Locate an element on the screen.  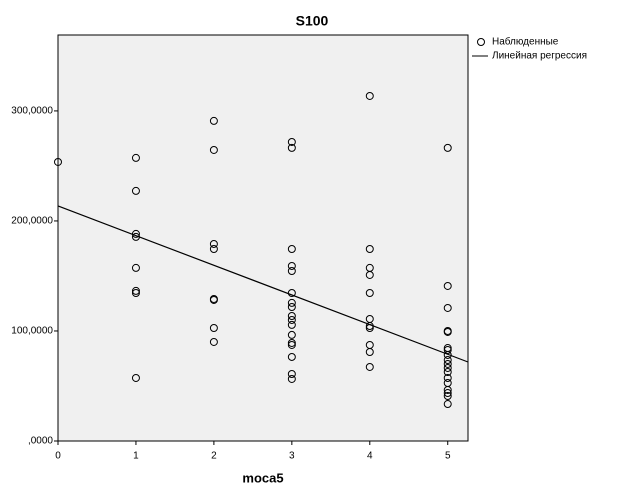
y-tick-label: 300,0000 is located at coordinates (32, 111).